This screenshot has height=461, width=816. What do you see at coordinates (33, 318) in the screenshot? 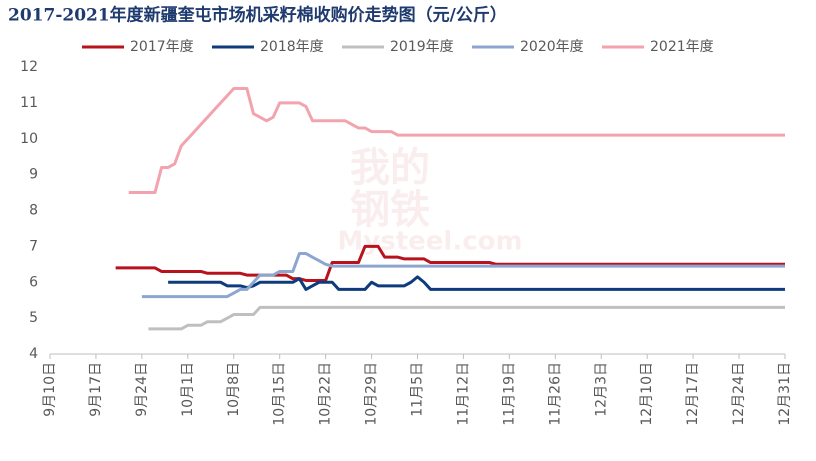
I see `y-tick-label: 5` at bounding box center [33, 318].